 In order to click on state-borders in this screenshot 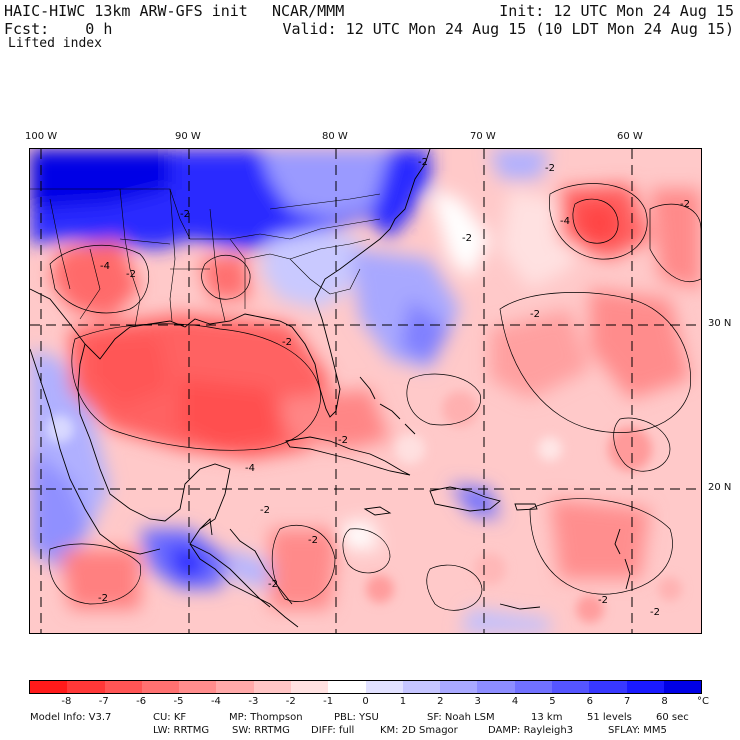, I will do `click(205, 258)`.